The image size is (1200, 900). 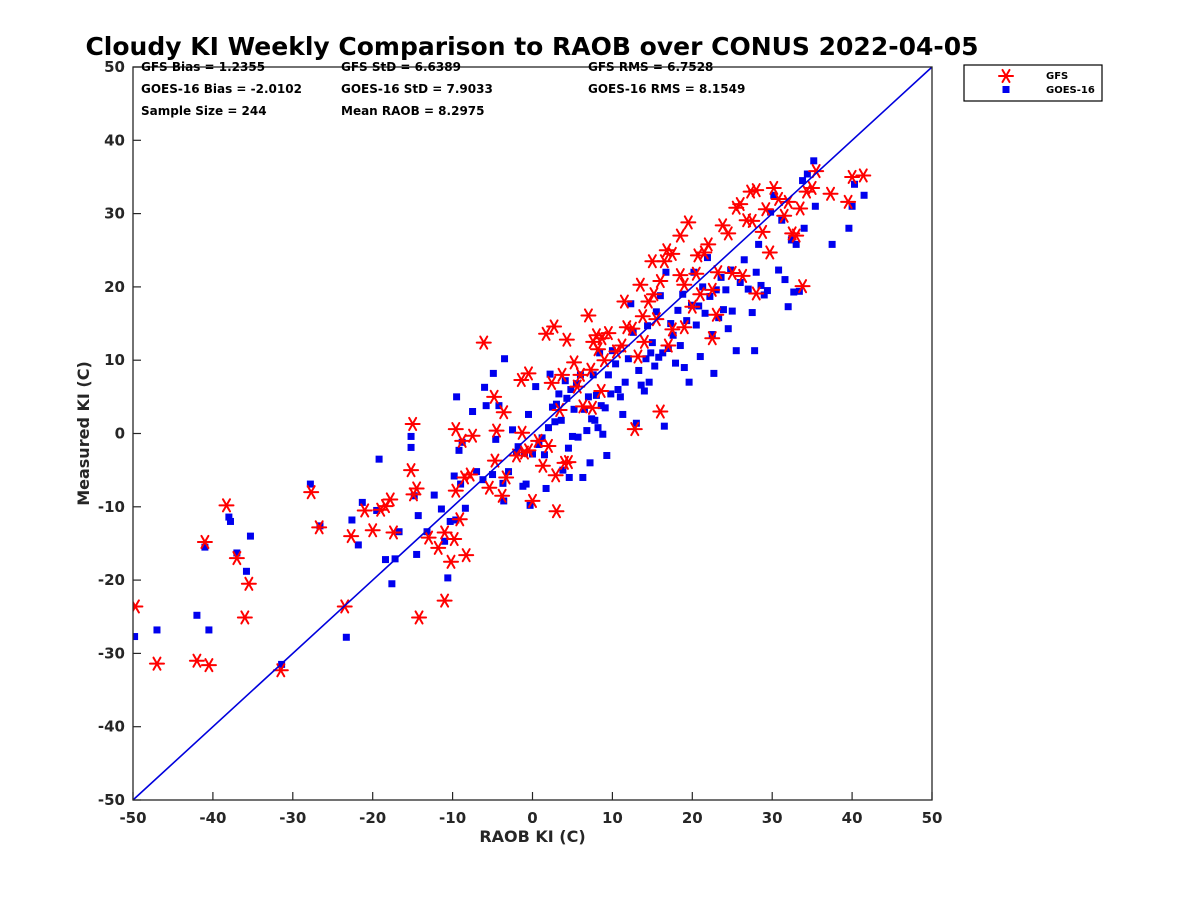 I want to click on stat-text: GFS StD = 6.6389, so click(x=401, y=67).